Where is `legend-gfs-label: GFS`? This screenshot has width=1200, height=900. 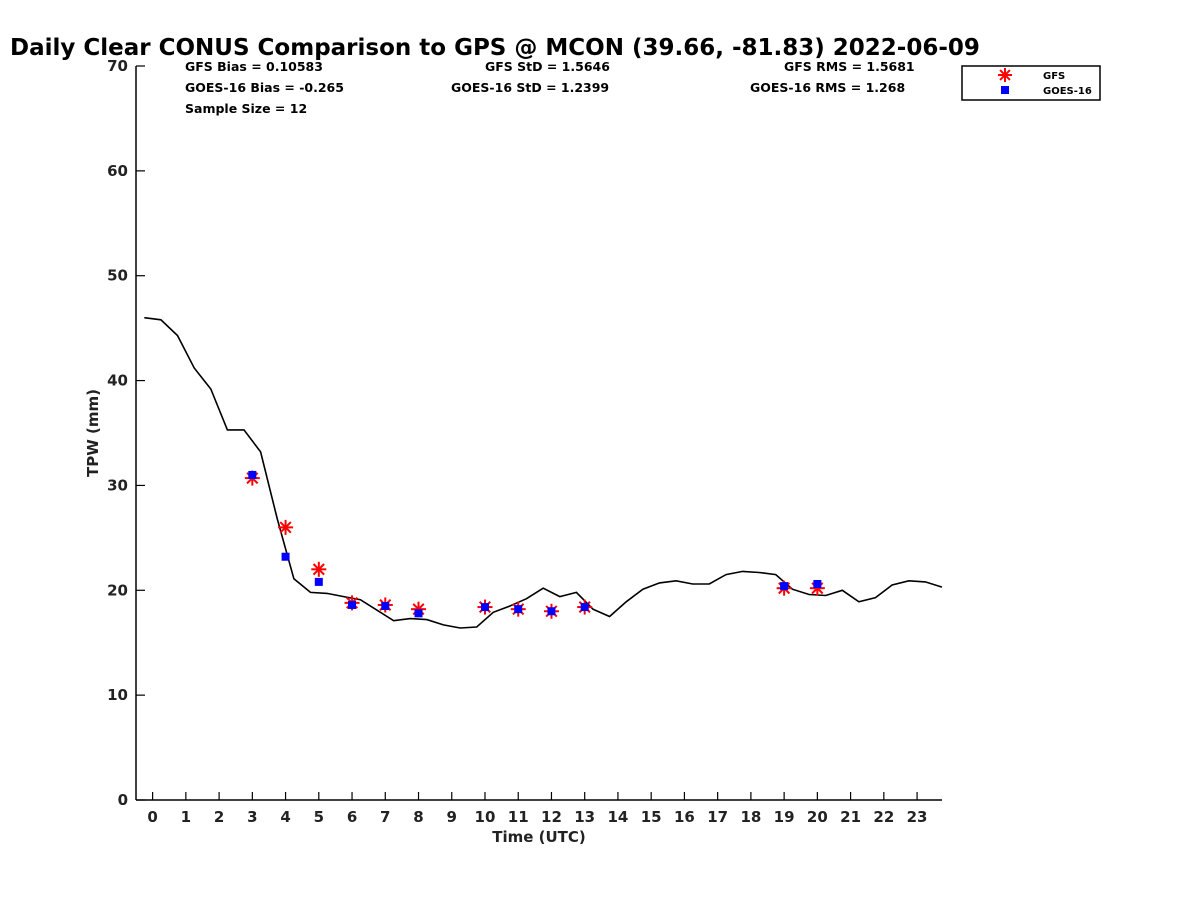 legend-gfs-label: GFS is located at coordinates (1054, 76).